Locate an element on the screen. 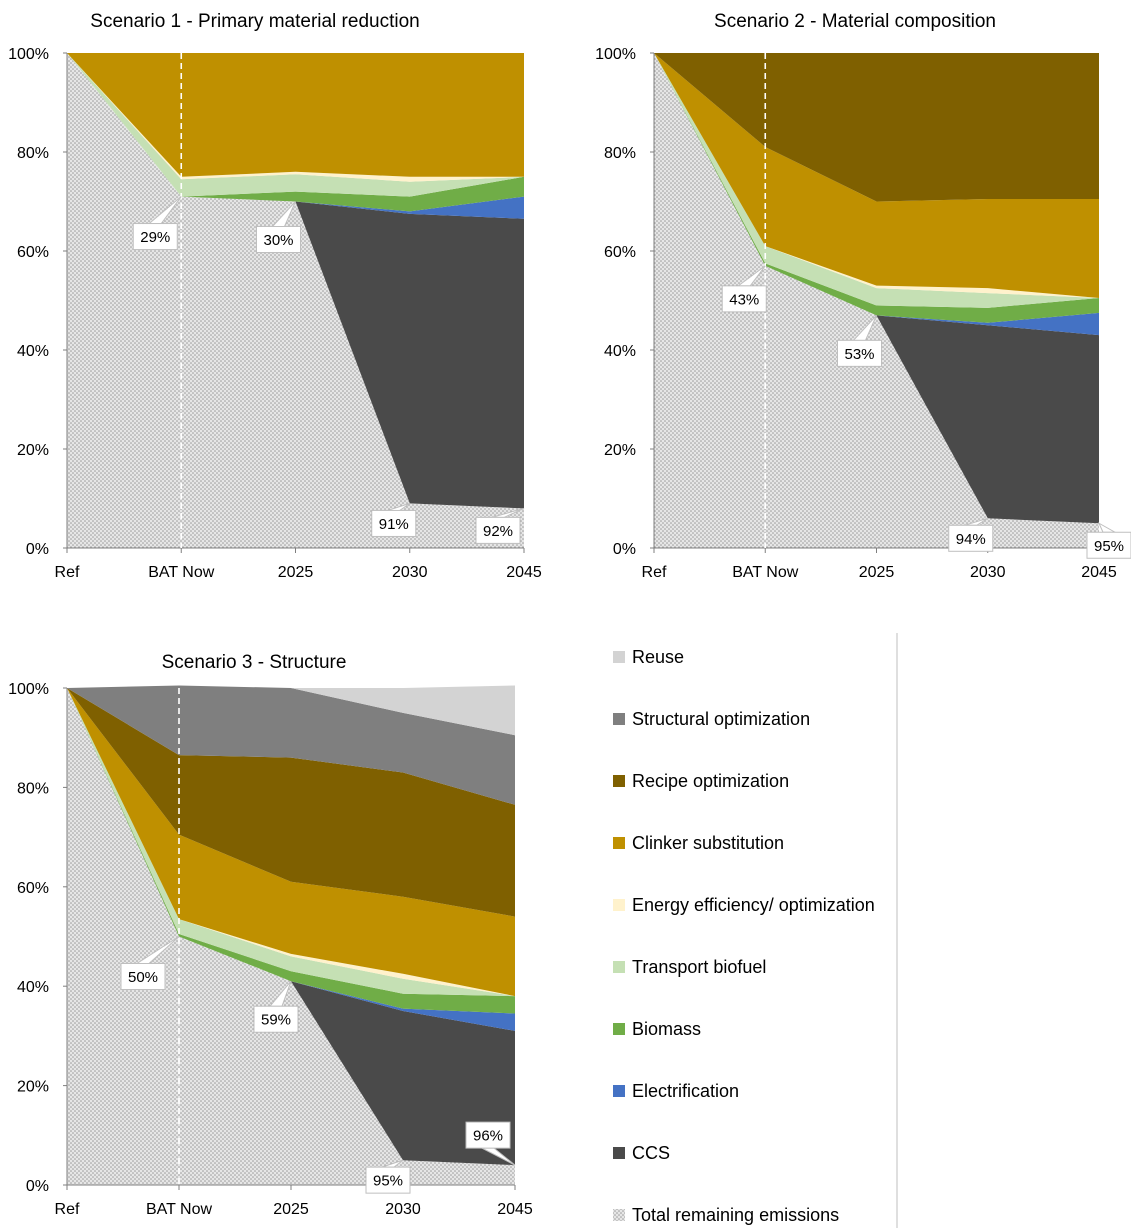 The image size is (1131, 1228). callout-label: 92% is located at coordinates (498, 531).